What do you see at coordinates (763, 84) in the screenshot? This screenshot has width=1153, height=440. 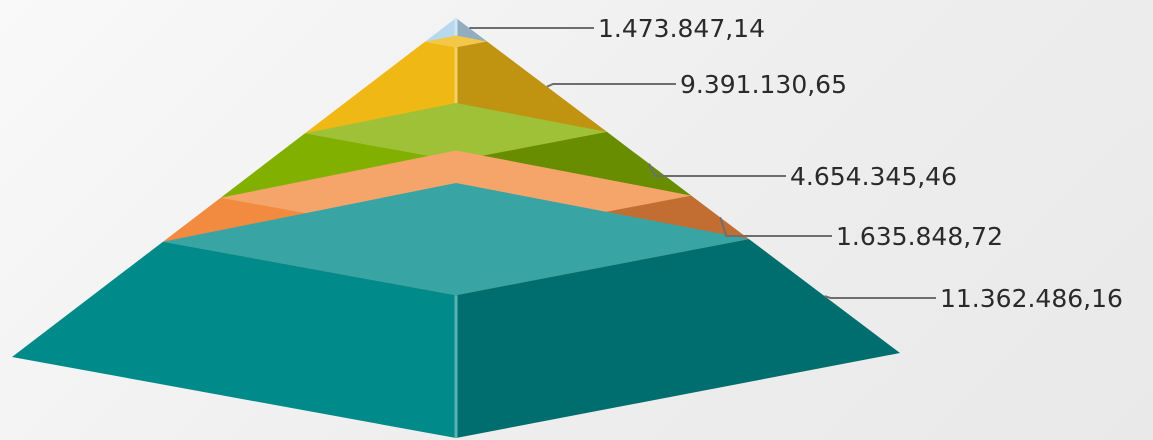 I see `value-label: 9.391.130,65` at bounding box center [763, 84].